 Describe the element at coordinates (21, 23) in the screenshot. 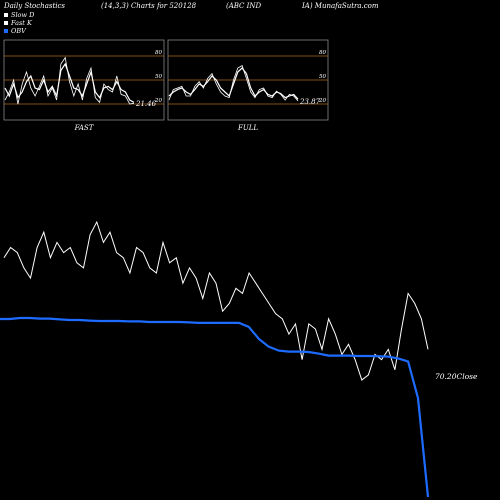

I see `legend-fast-k-label: Fast K` at that location.